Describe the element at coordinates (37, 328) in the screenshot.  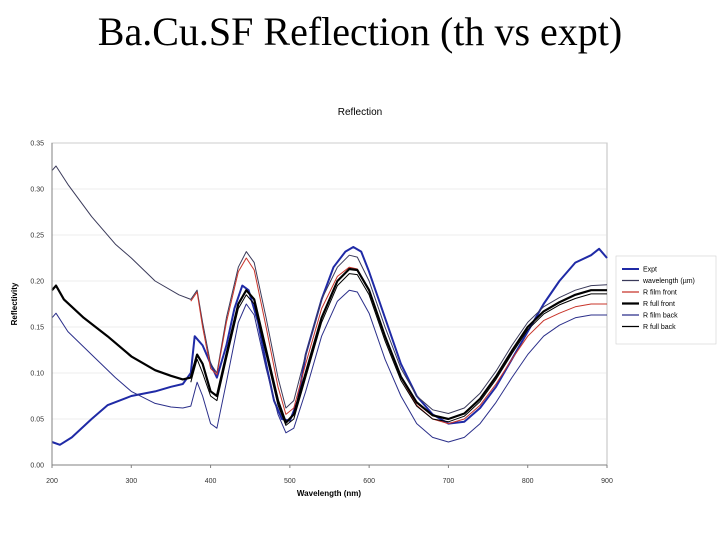
I see `y-tick-label: 0.15` at that location.